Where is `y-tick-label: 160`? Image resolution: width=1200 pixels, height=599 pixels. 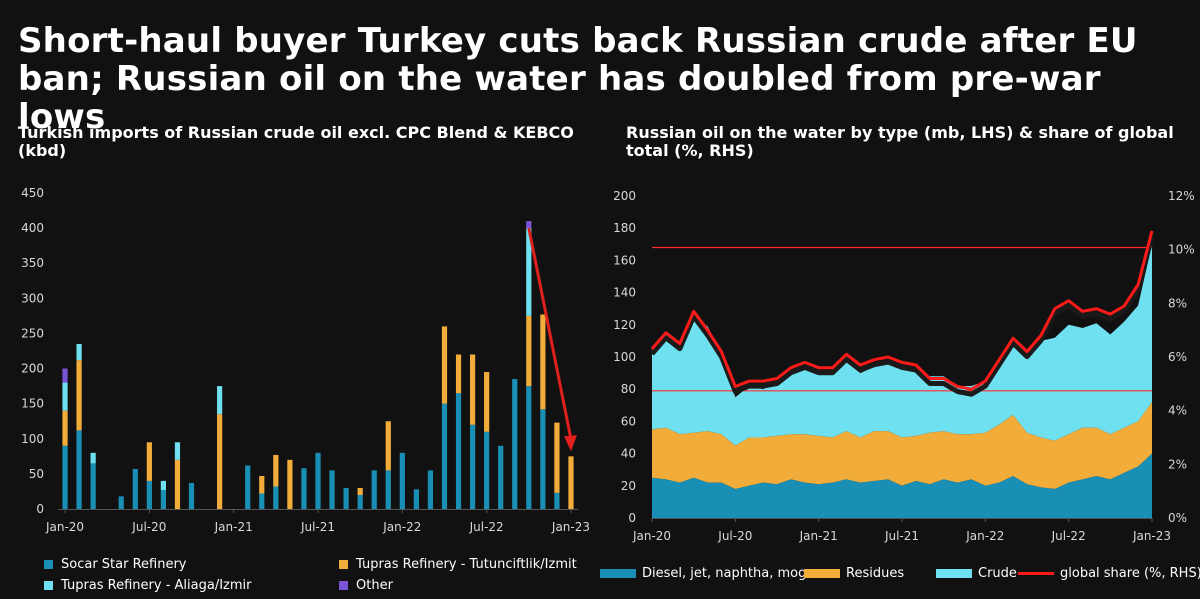
y-tick-label: 160 is located at coordinates (624, 260).